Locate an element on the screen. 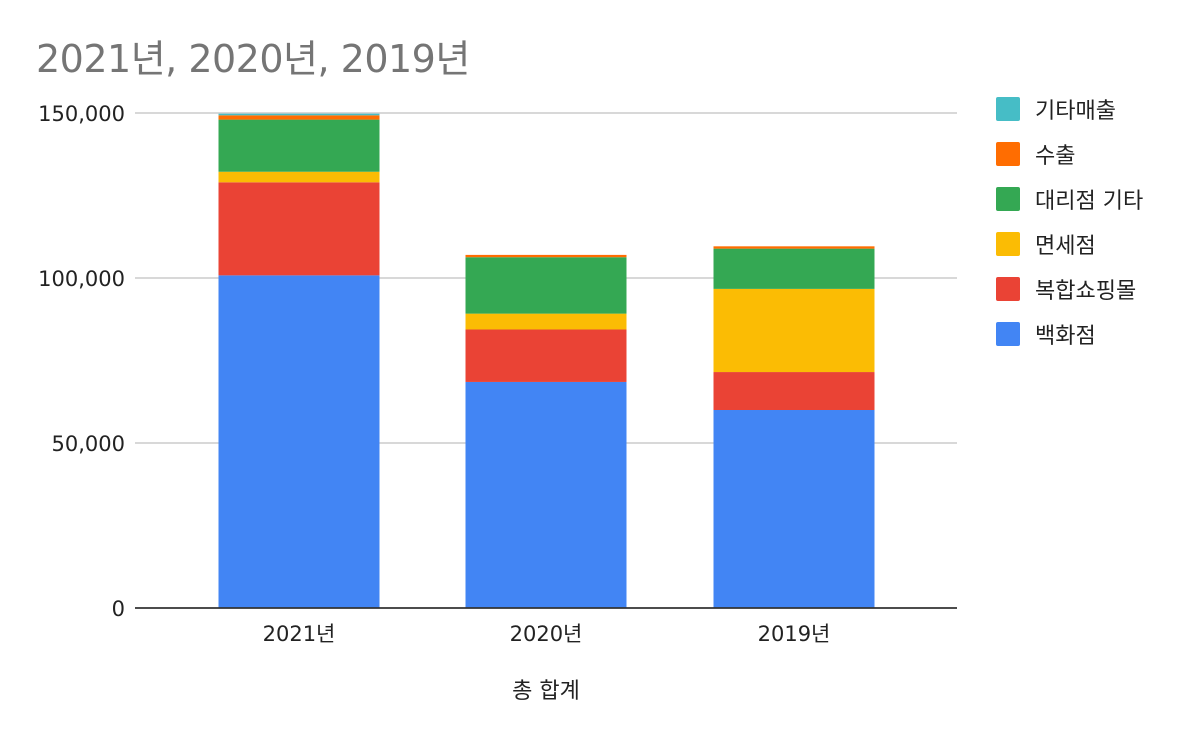 The image size is (1200, 742). y-tick-label: 100,000 is located at coordinates (81, 279).